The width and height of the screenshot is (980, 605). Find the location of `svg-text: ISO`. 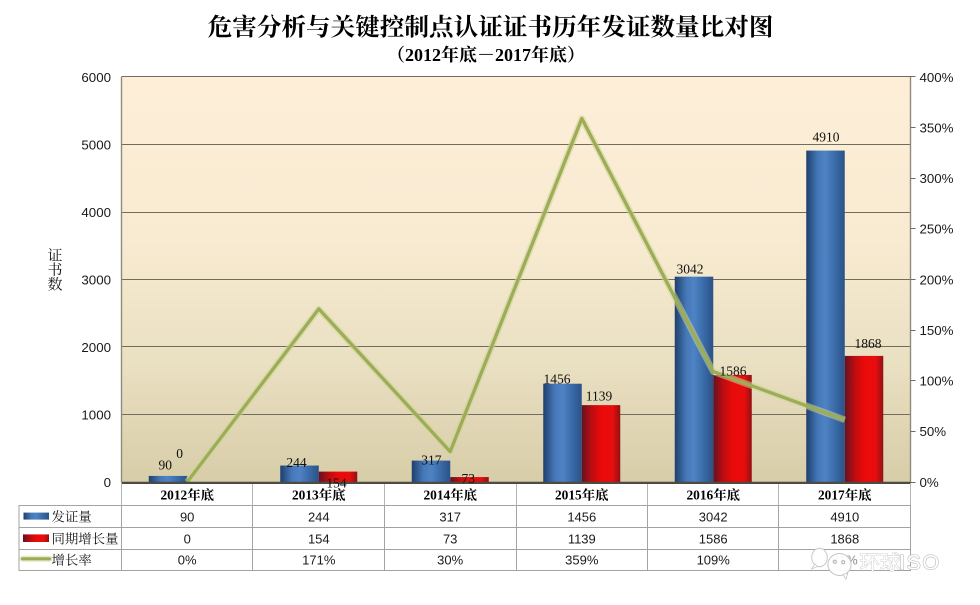

svg-text: ISO is located at coordinates (920, 563).